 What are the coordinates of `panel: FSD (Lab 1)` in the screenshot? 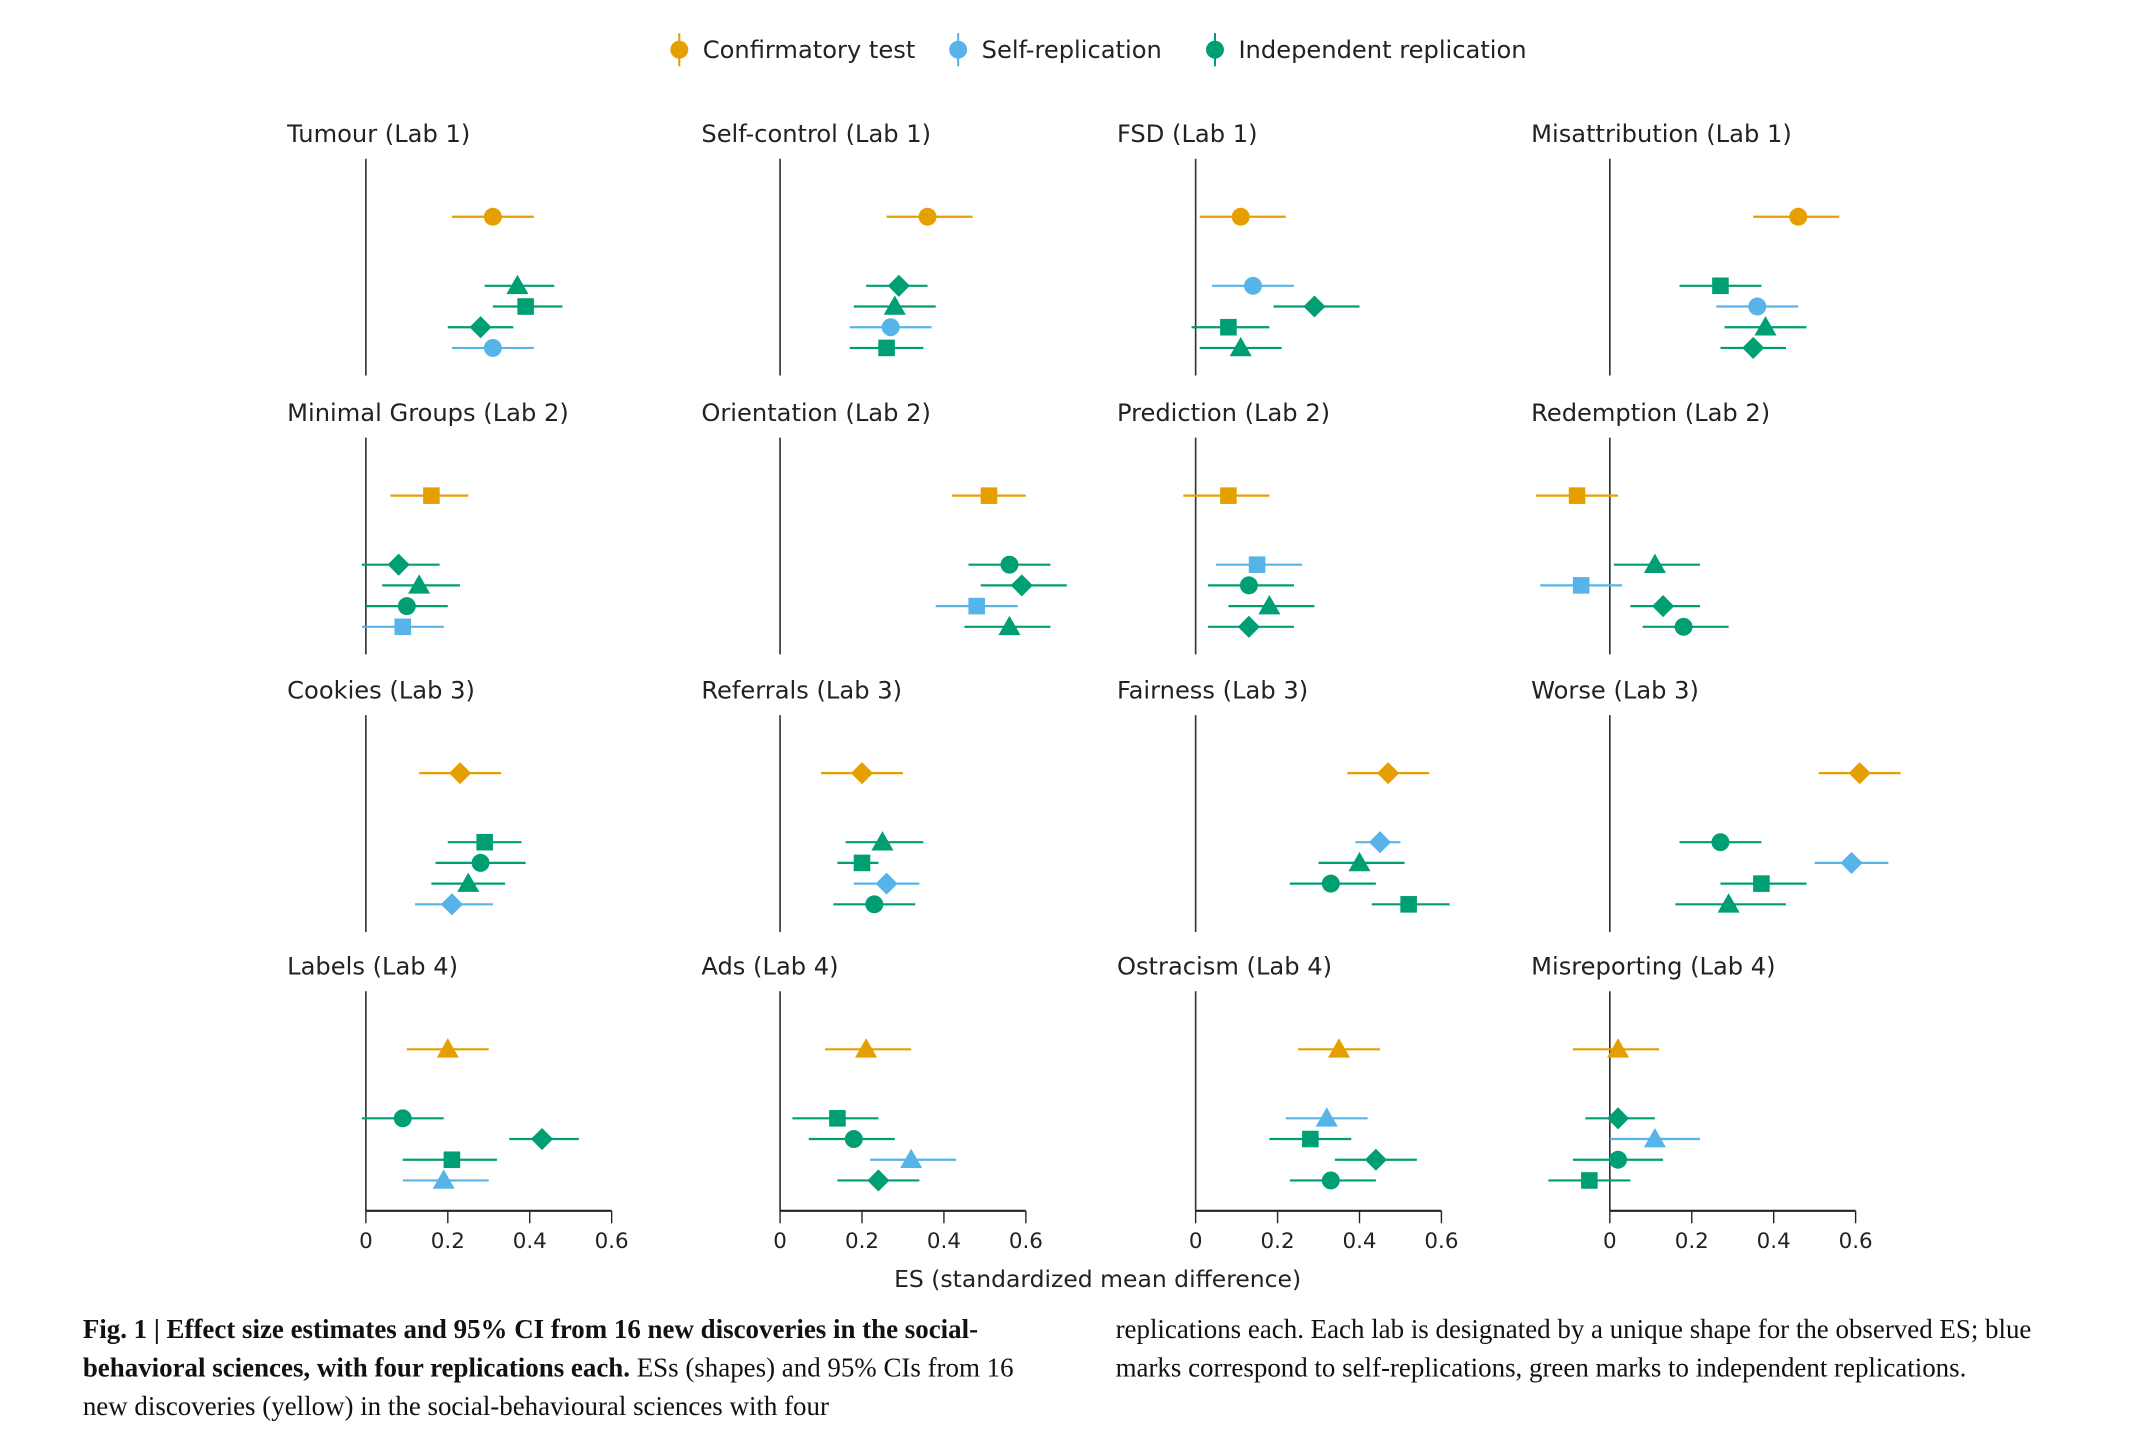 It's located at (1238, 248).